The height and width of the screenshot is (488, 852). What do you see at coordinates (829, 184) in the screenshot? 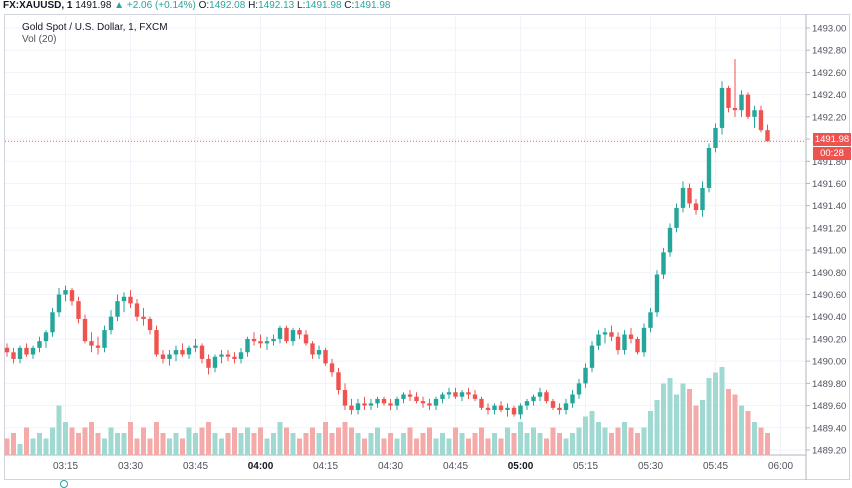
I see `y-tick-label: 1491.60` at bounding box center [829, 184].